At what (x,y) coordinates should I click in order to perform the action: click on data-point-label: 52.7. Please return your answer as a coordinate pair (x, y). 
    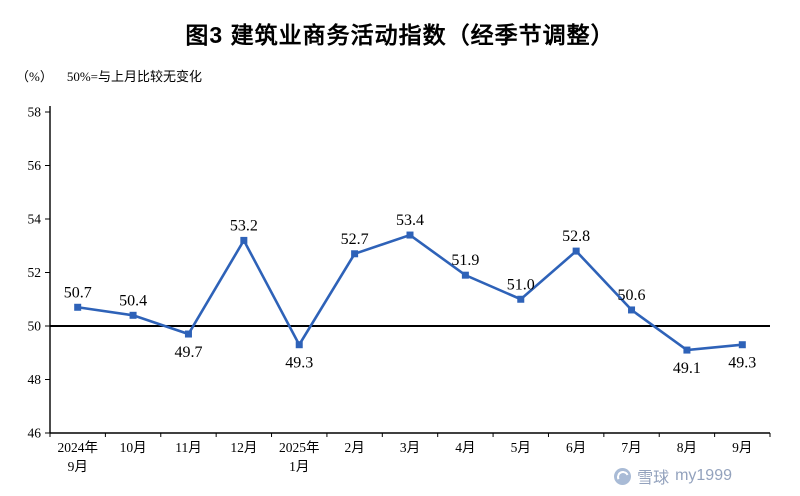
    Looking at the image, I should click on (355, 239).